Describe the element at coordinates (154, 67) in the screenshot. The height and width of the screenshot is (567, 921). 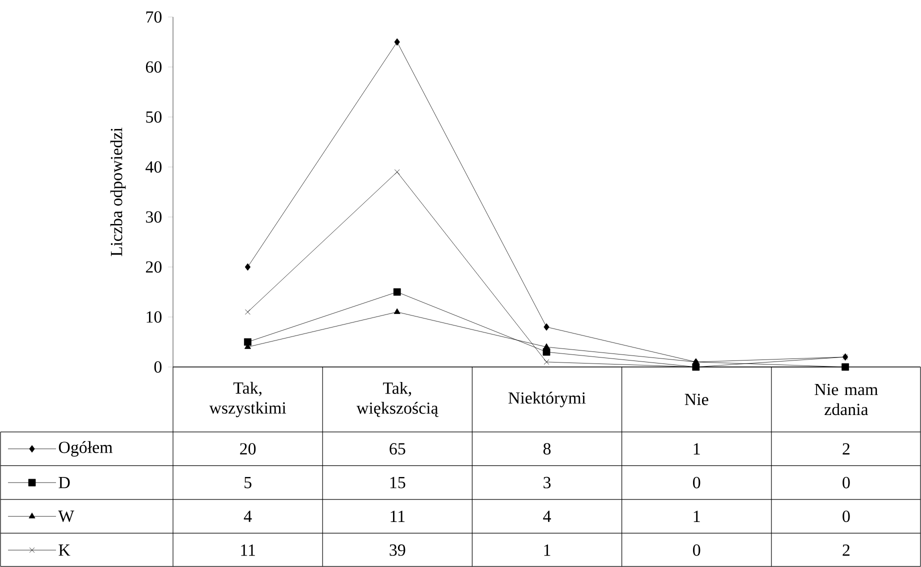
I see `y-tick-label: 60` at that location.